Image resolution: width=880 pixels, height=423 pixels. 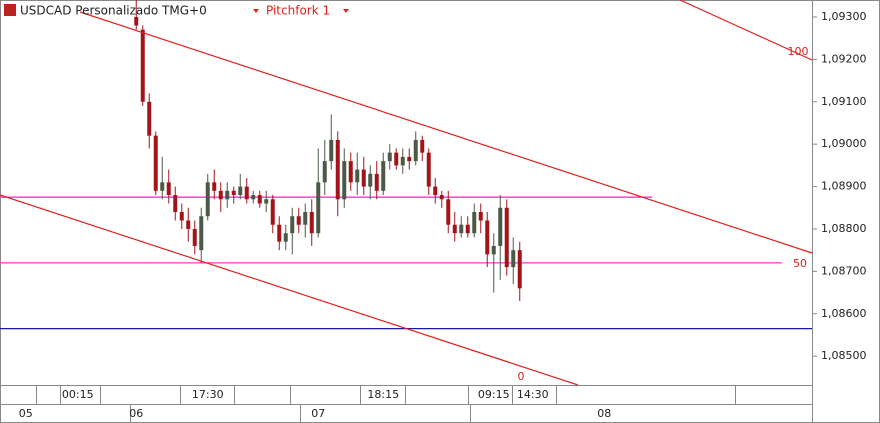 I want to click on symbol-icon, so click(x=10, y=10).